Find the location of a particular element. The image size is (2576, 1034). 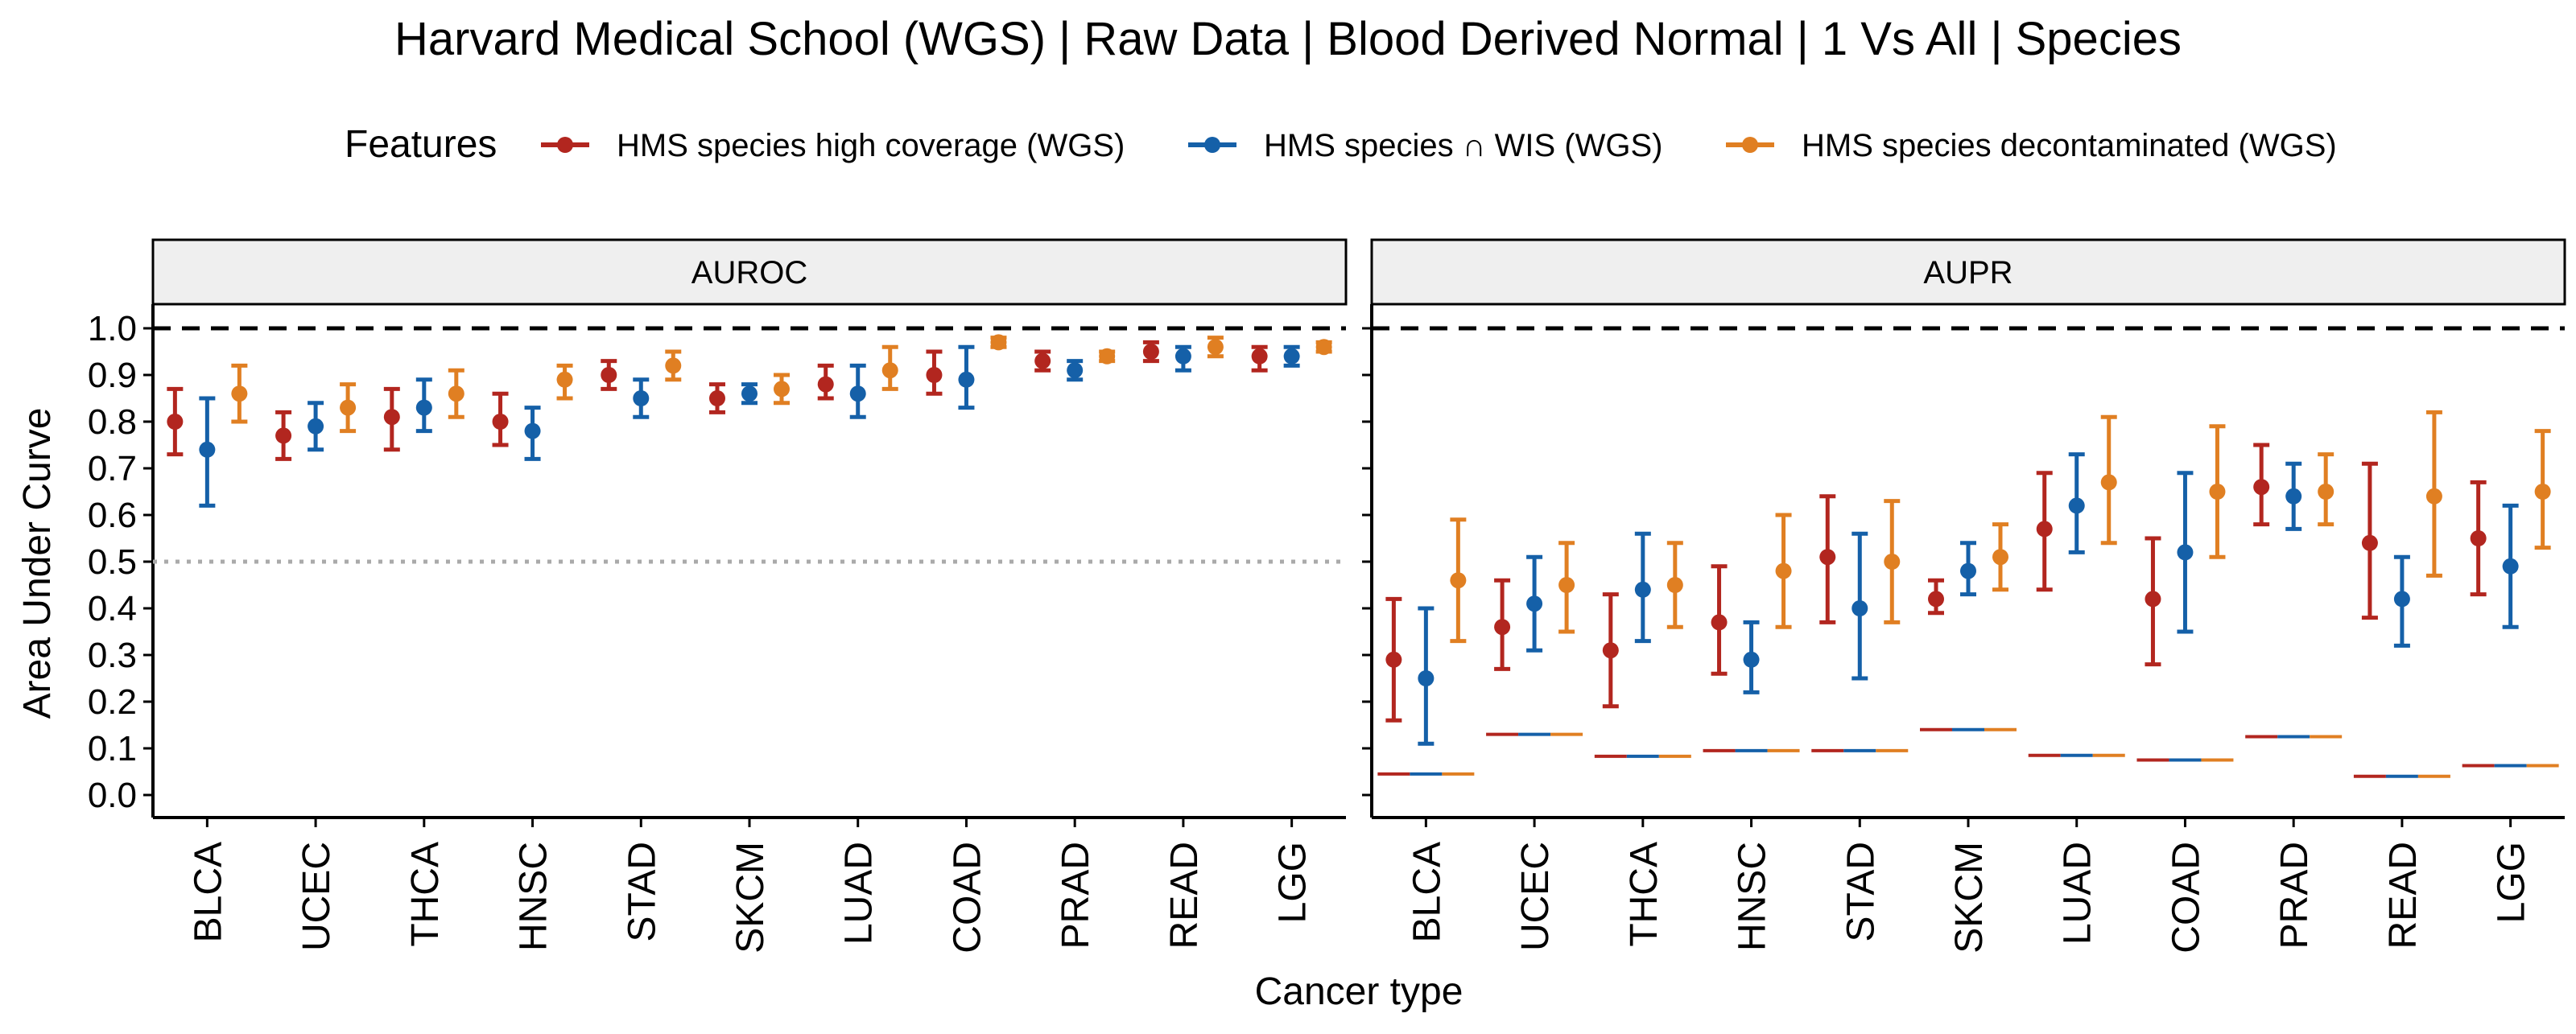

panel-auroc-thca-s3-point is located at coordinates (456, 393).